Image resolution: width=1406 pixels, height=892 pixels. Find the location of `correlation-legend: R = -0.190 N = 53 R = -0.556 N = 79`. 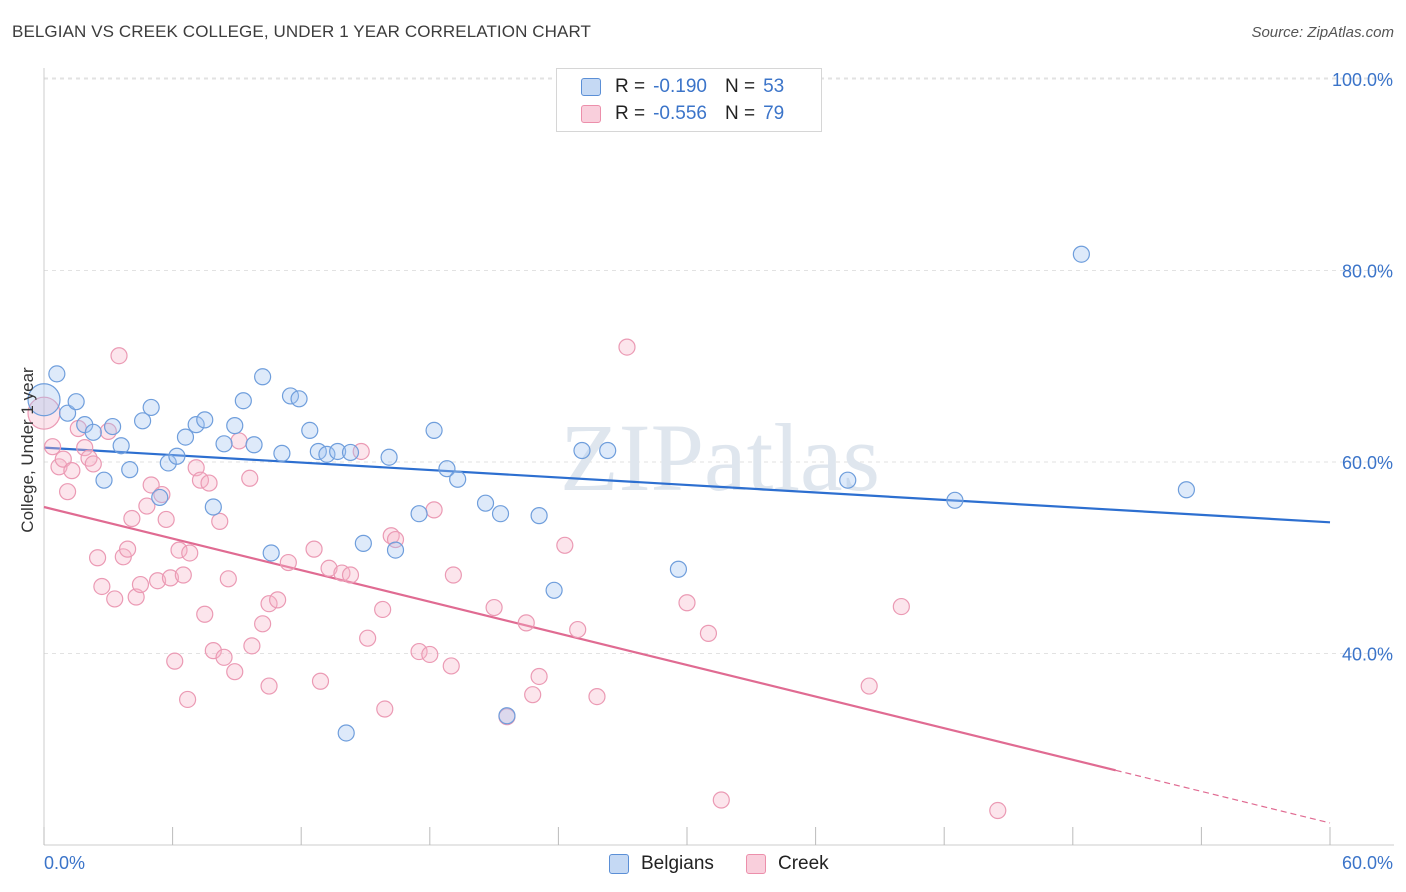

correlation-legend: R = -0.190 N = 53 R = -0.556 N = 79 is located at coordinates (689, 100).